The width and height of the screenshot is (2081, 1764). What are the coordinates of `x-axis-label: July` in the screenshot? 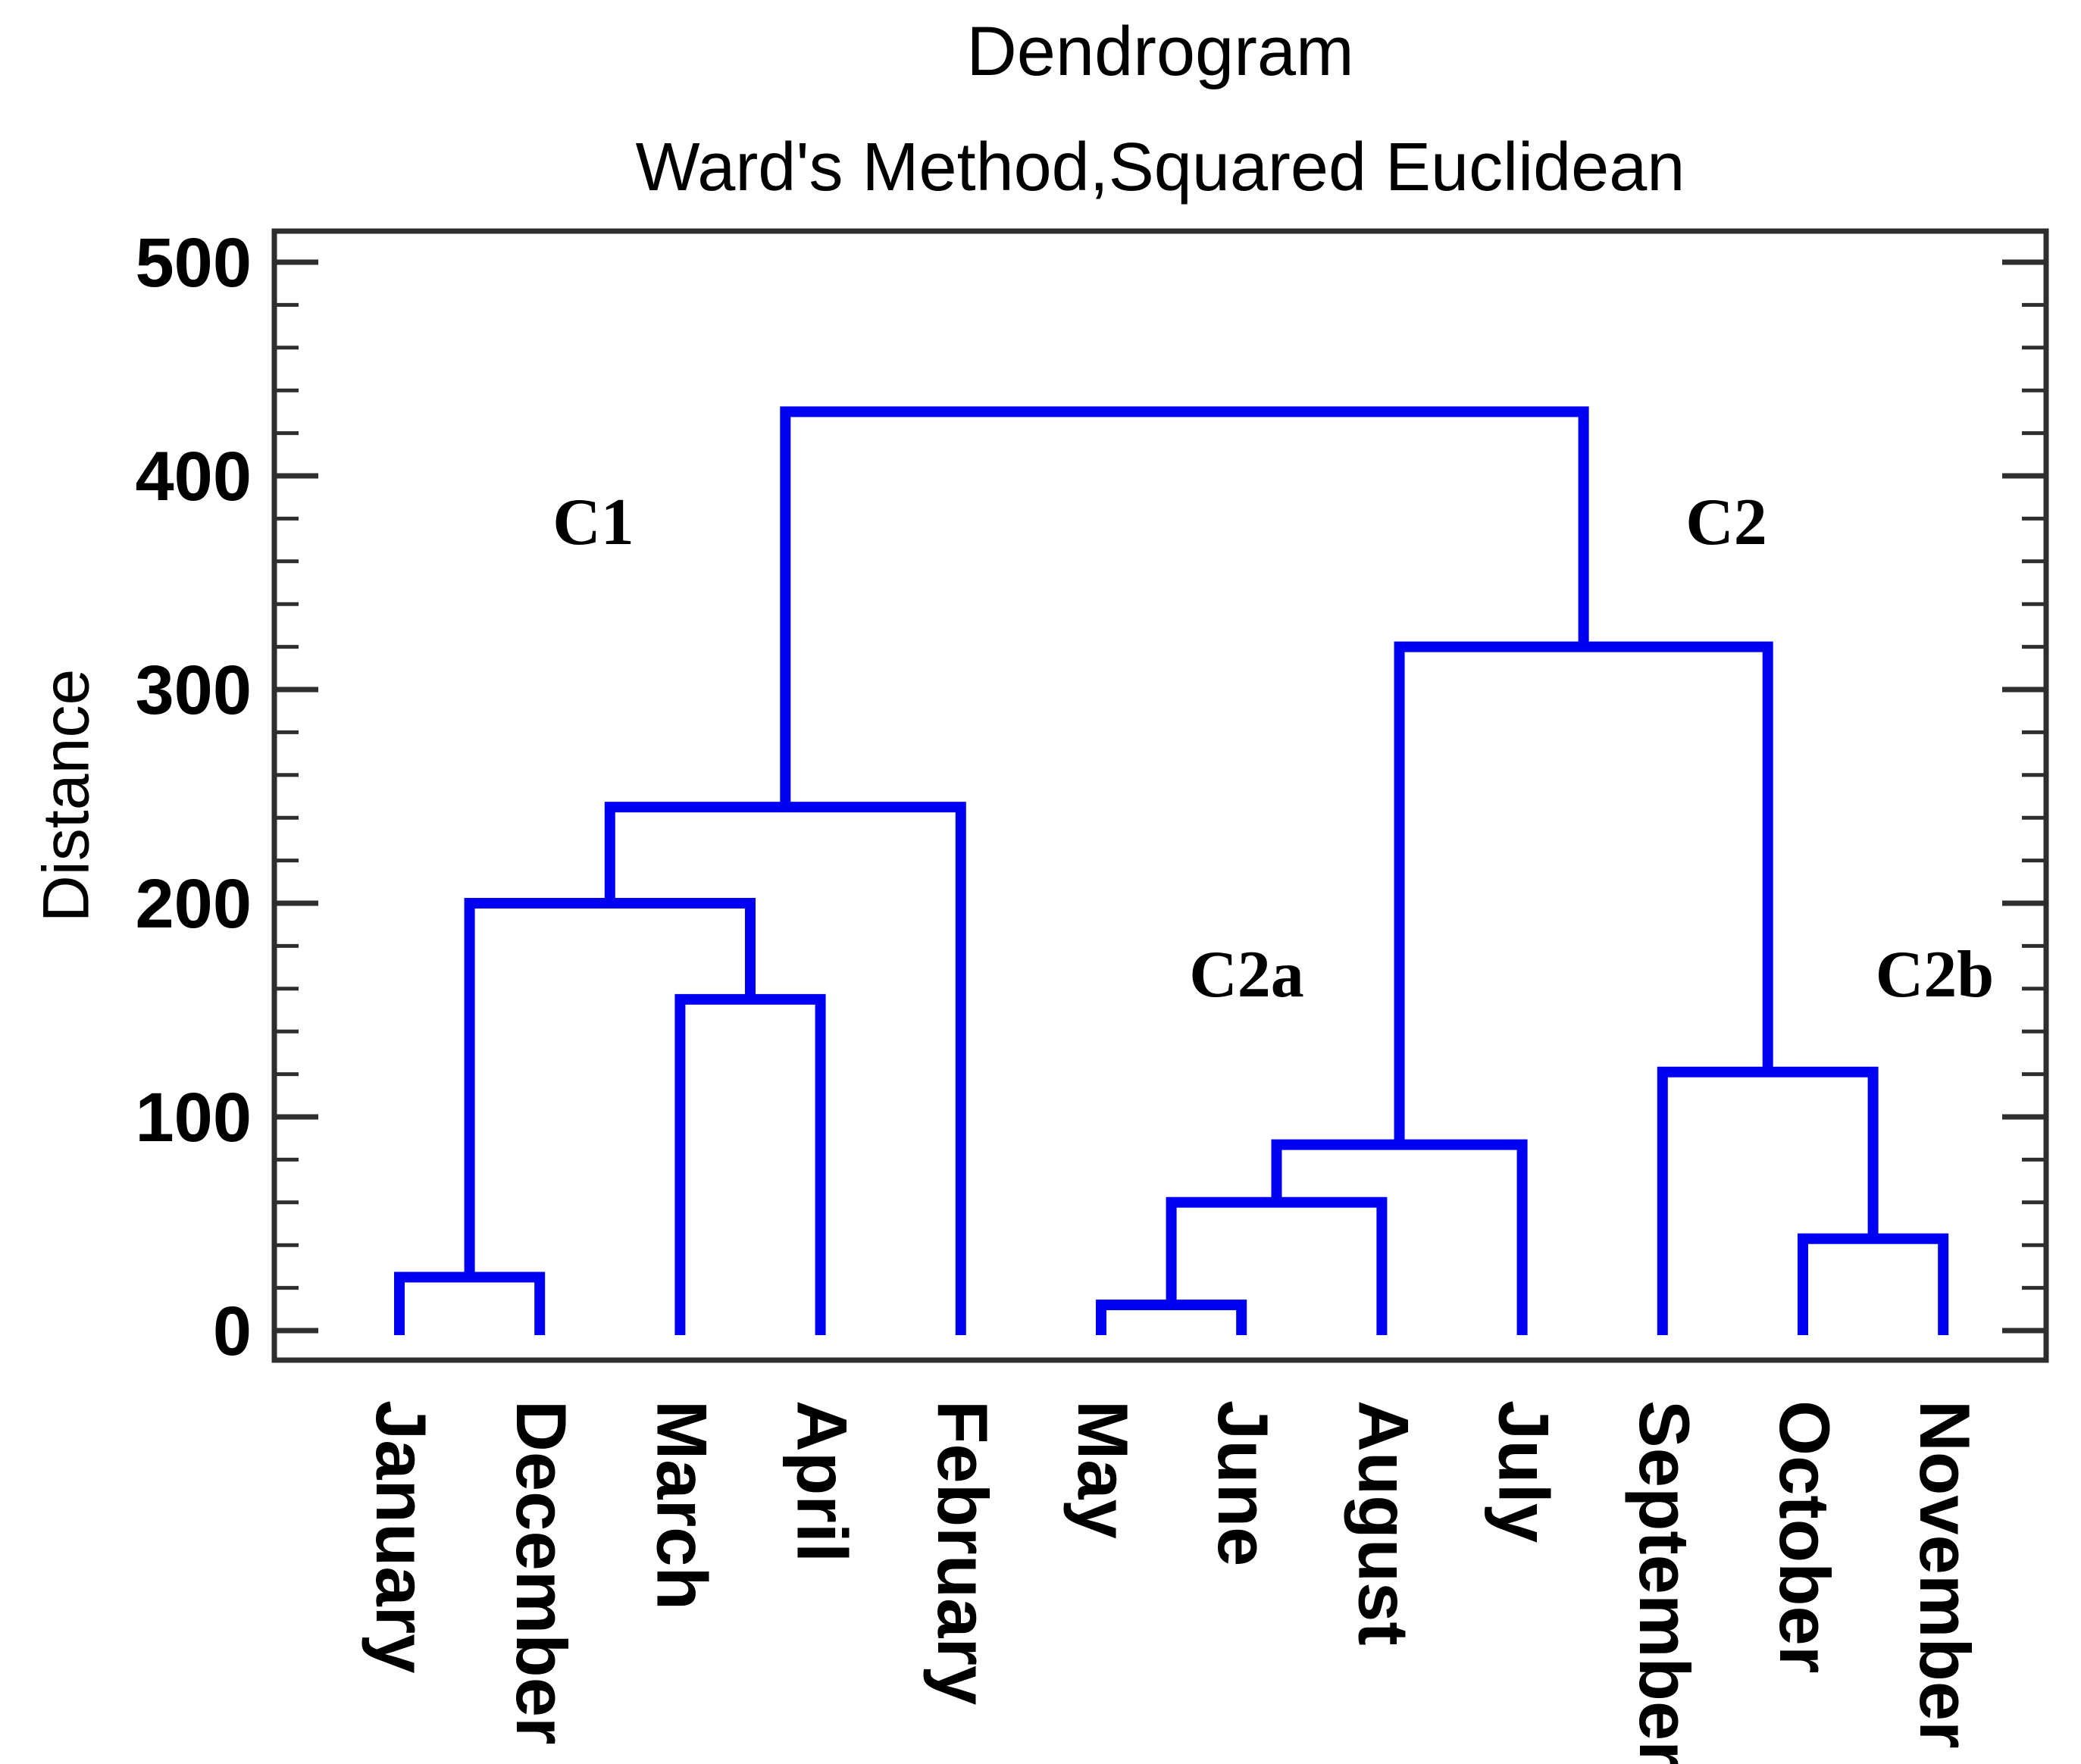 It's located at (1524, 1471).